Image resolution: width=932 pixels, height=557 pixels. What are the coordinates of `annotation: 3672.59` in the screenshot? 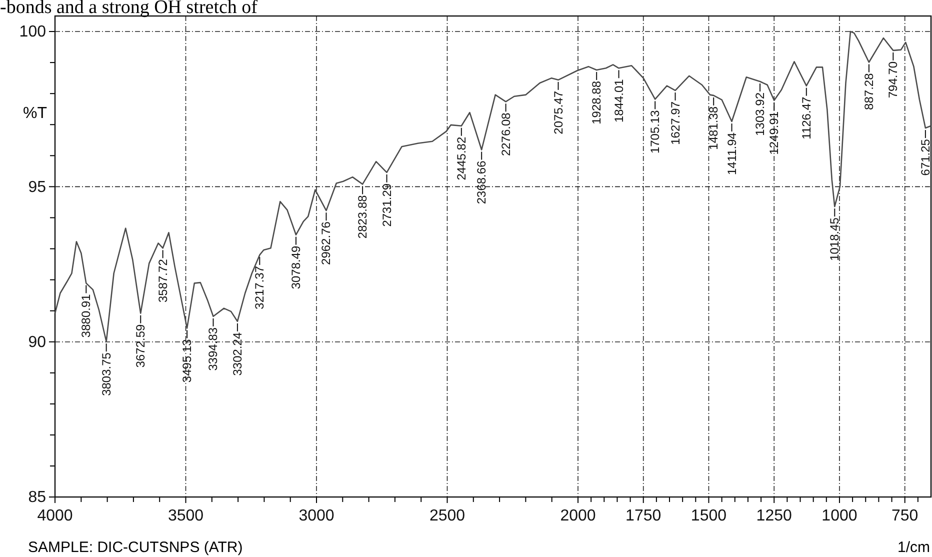 It's located at (141, 346).